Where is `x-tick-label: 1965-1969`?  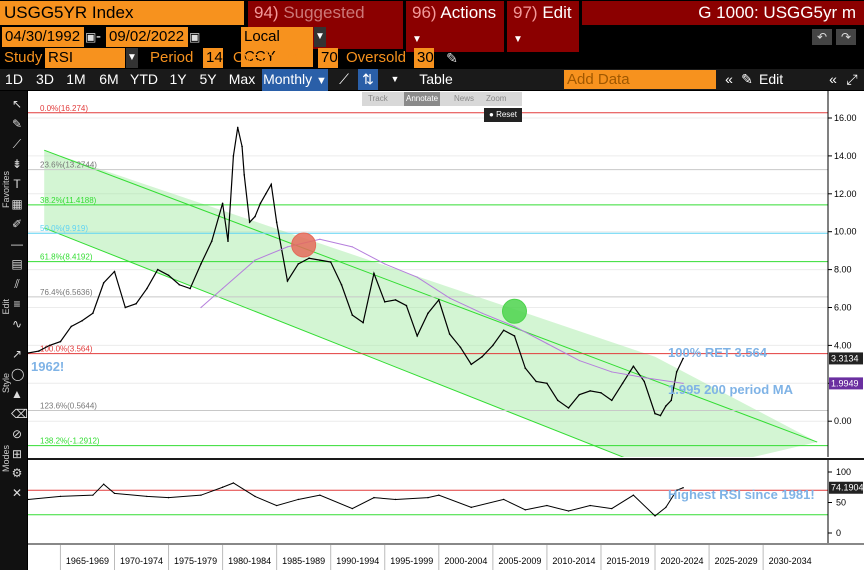
x-tick-label: 1965-1969 is located at coordinates (87, 561).